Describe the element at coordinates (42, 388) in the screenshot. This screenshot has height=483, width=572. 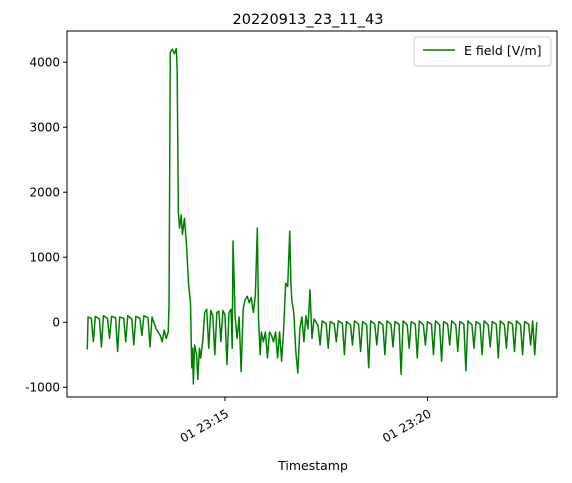
I see `y-tick-label: -1000` at that location.